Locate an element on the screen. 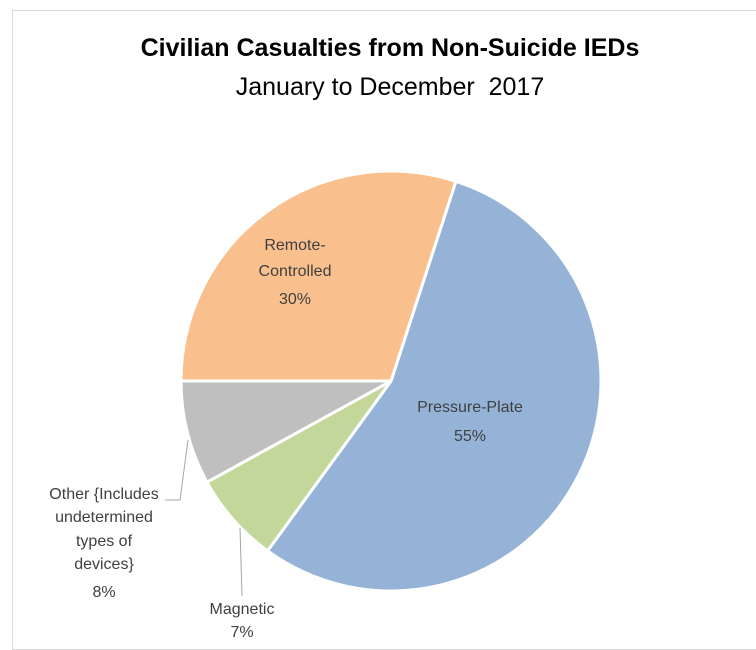 Image resolution: width=756 pixels, height=650 pixels. slice-label-other-line1: Other {Includes is located at coordinates (103, 494).